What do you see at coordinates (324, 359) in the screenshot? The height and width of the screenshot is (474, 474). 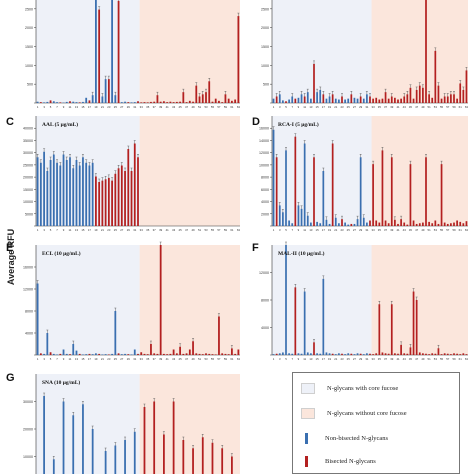 I see `x-tick-label: 17` at bounding box center [324, 359].